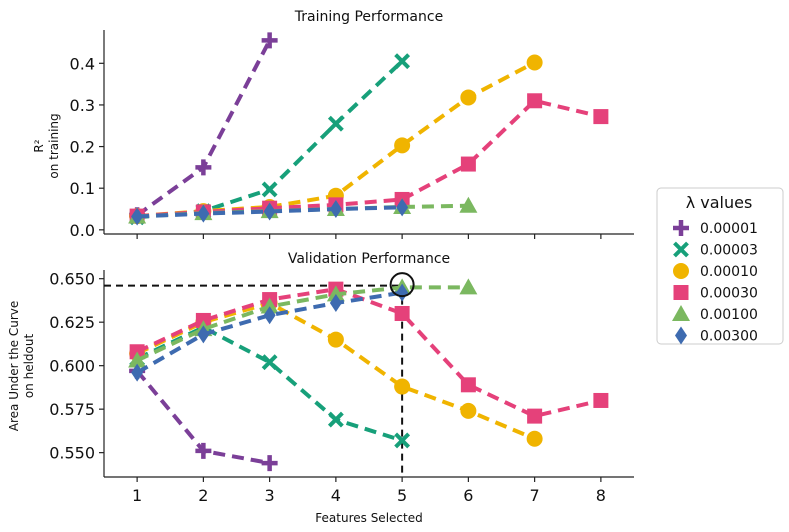 This screenshot has width=789, height=532. Describe the element at coordinates (729, 251) in the screenshot. I see `legend-label: 0.00003` at that location.